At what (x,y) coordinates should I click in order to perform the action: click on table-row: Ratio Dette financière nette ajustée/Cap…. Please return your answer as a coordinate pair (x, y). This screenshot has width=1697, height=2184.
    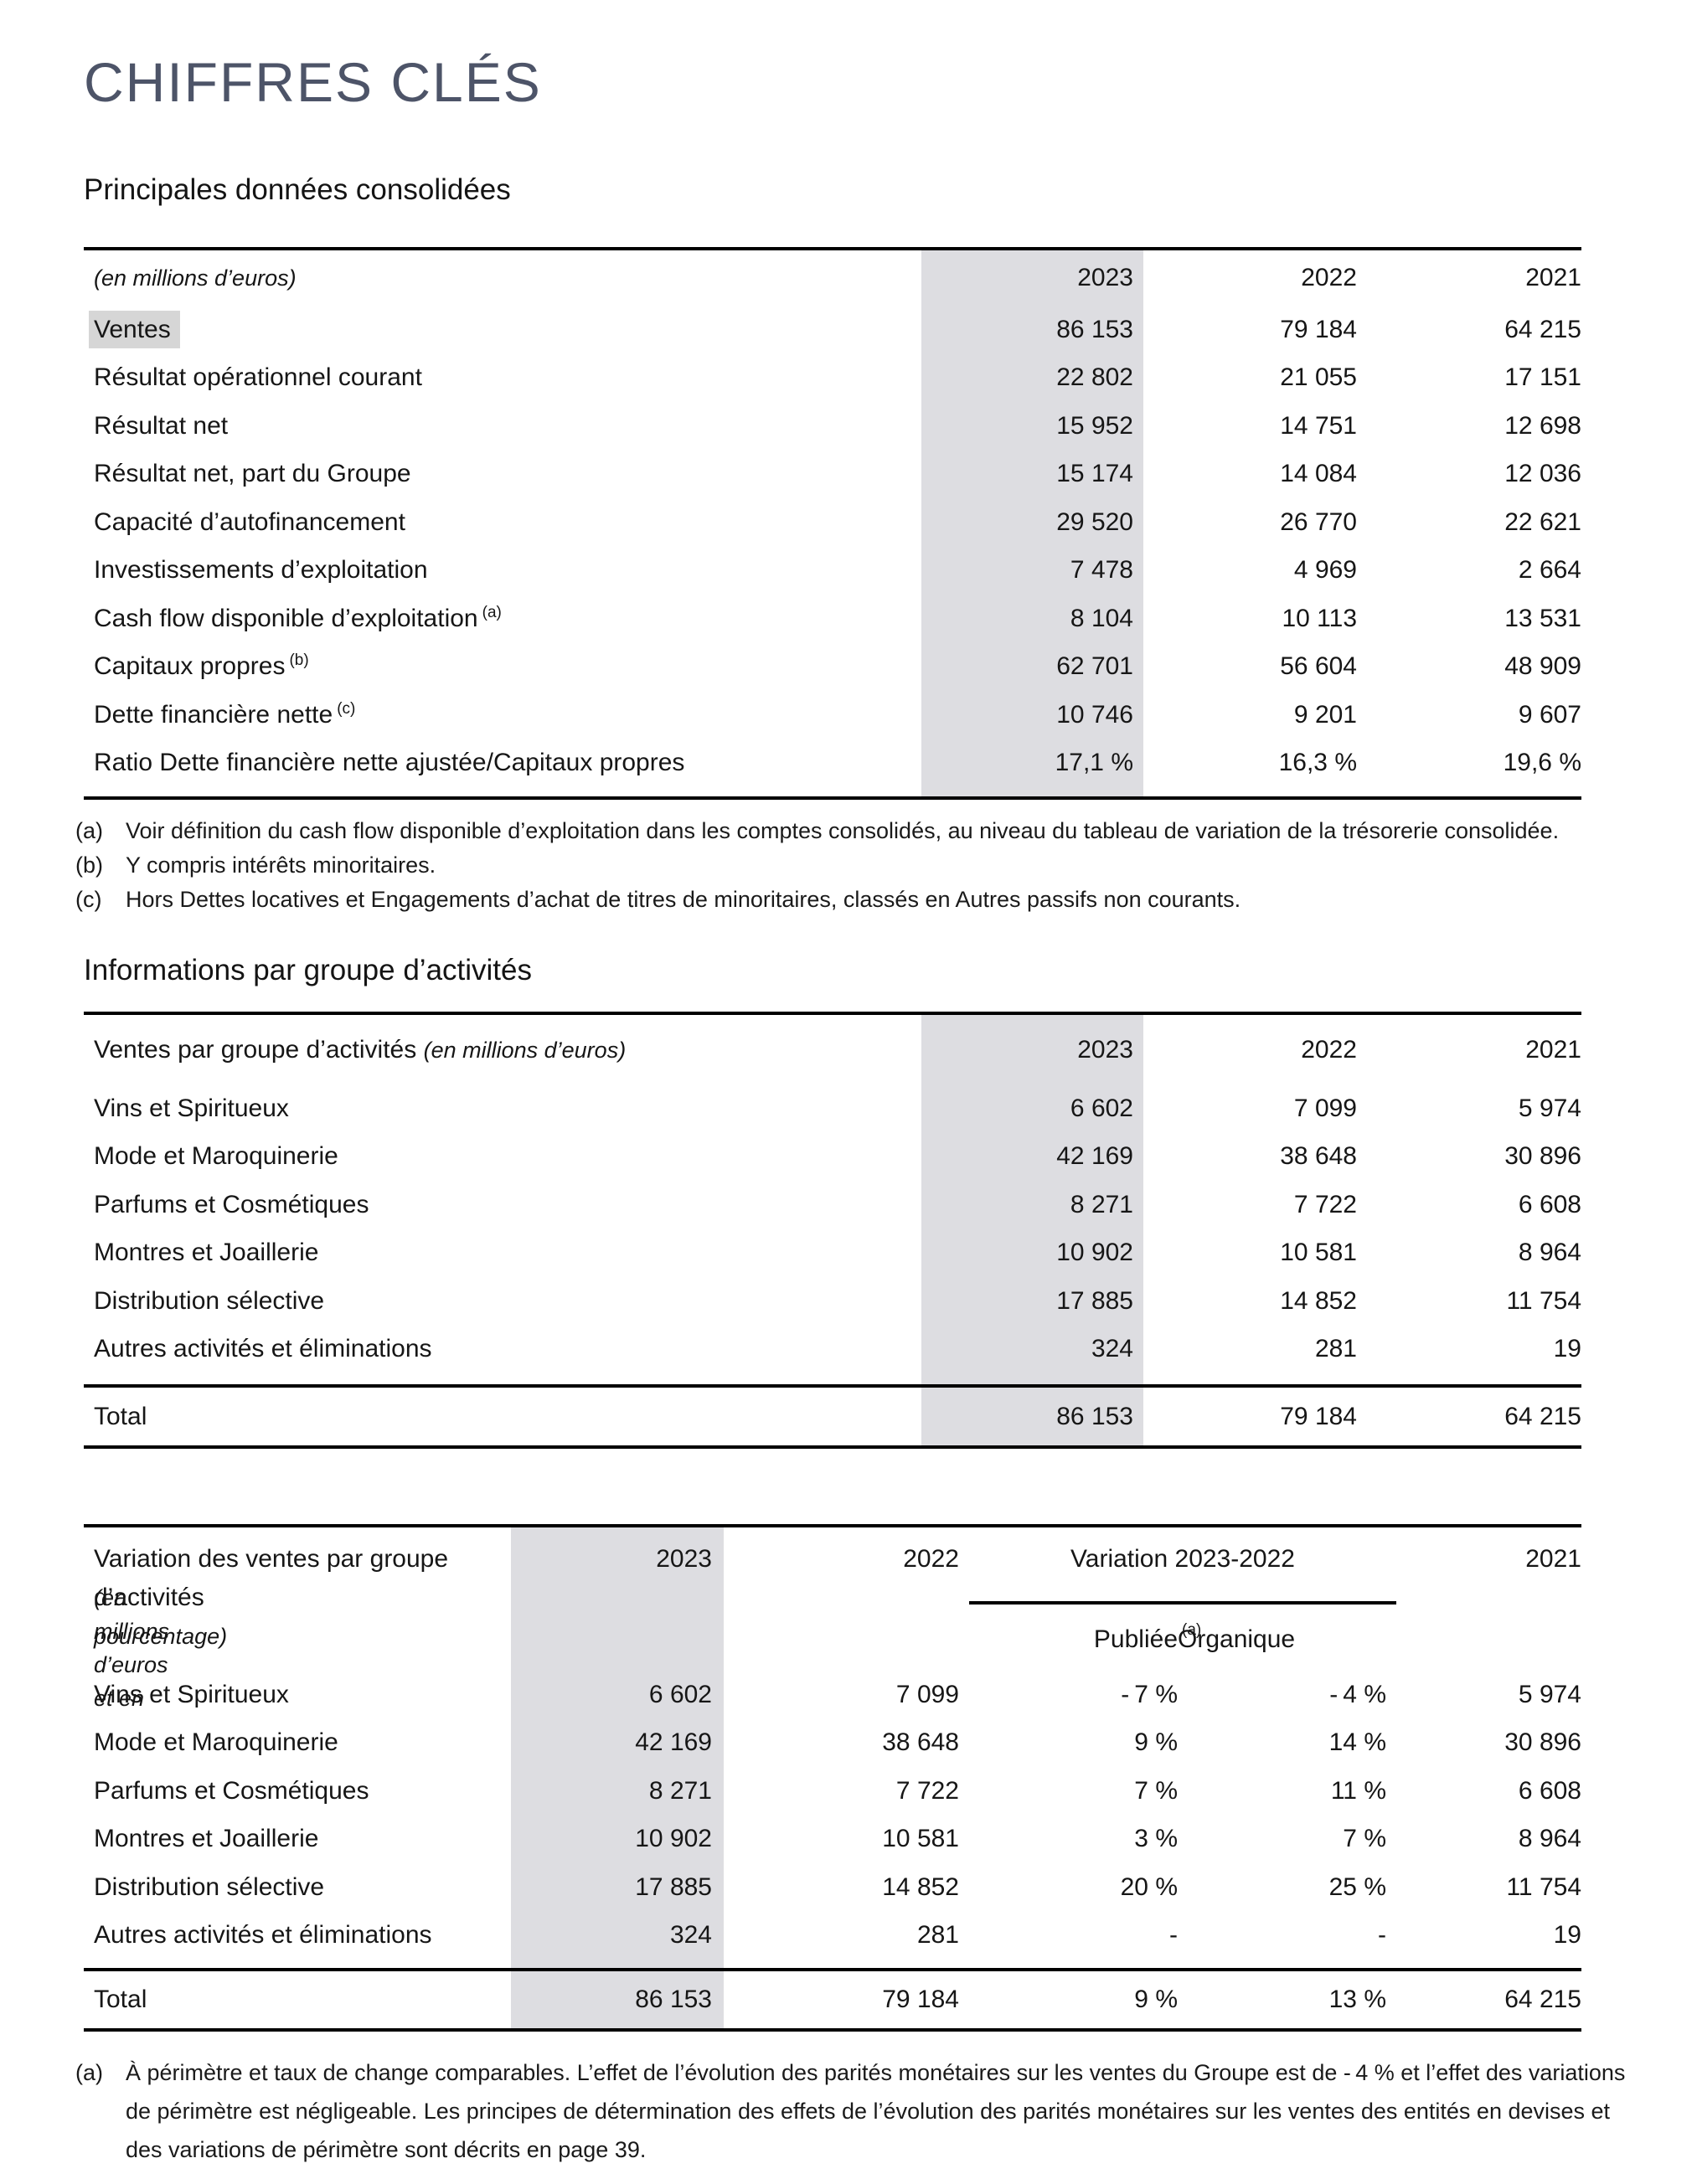
    Looking at the image, I should click on (832, 764).